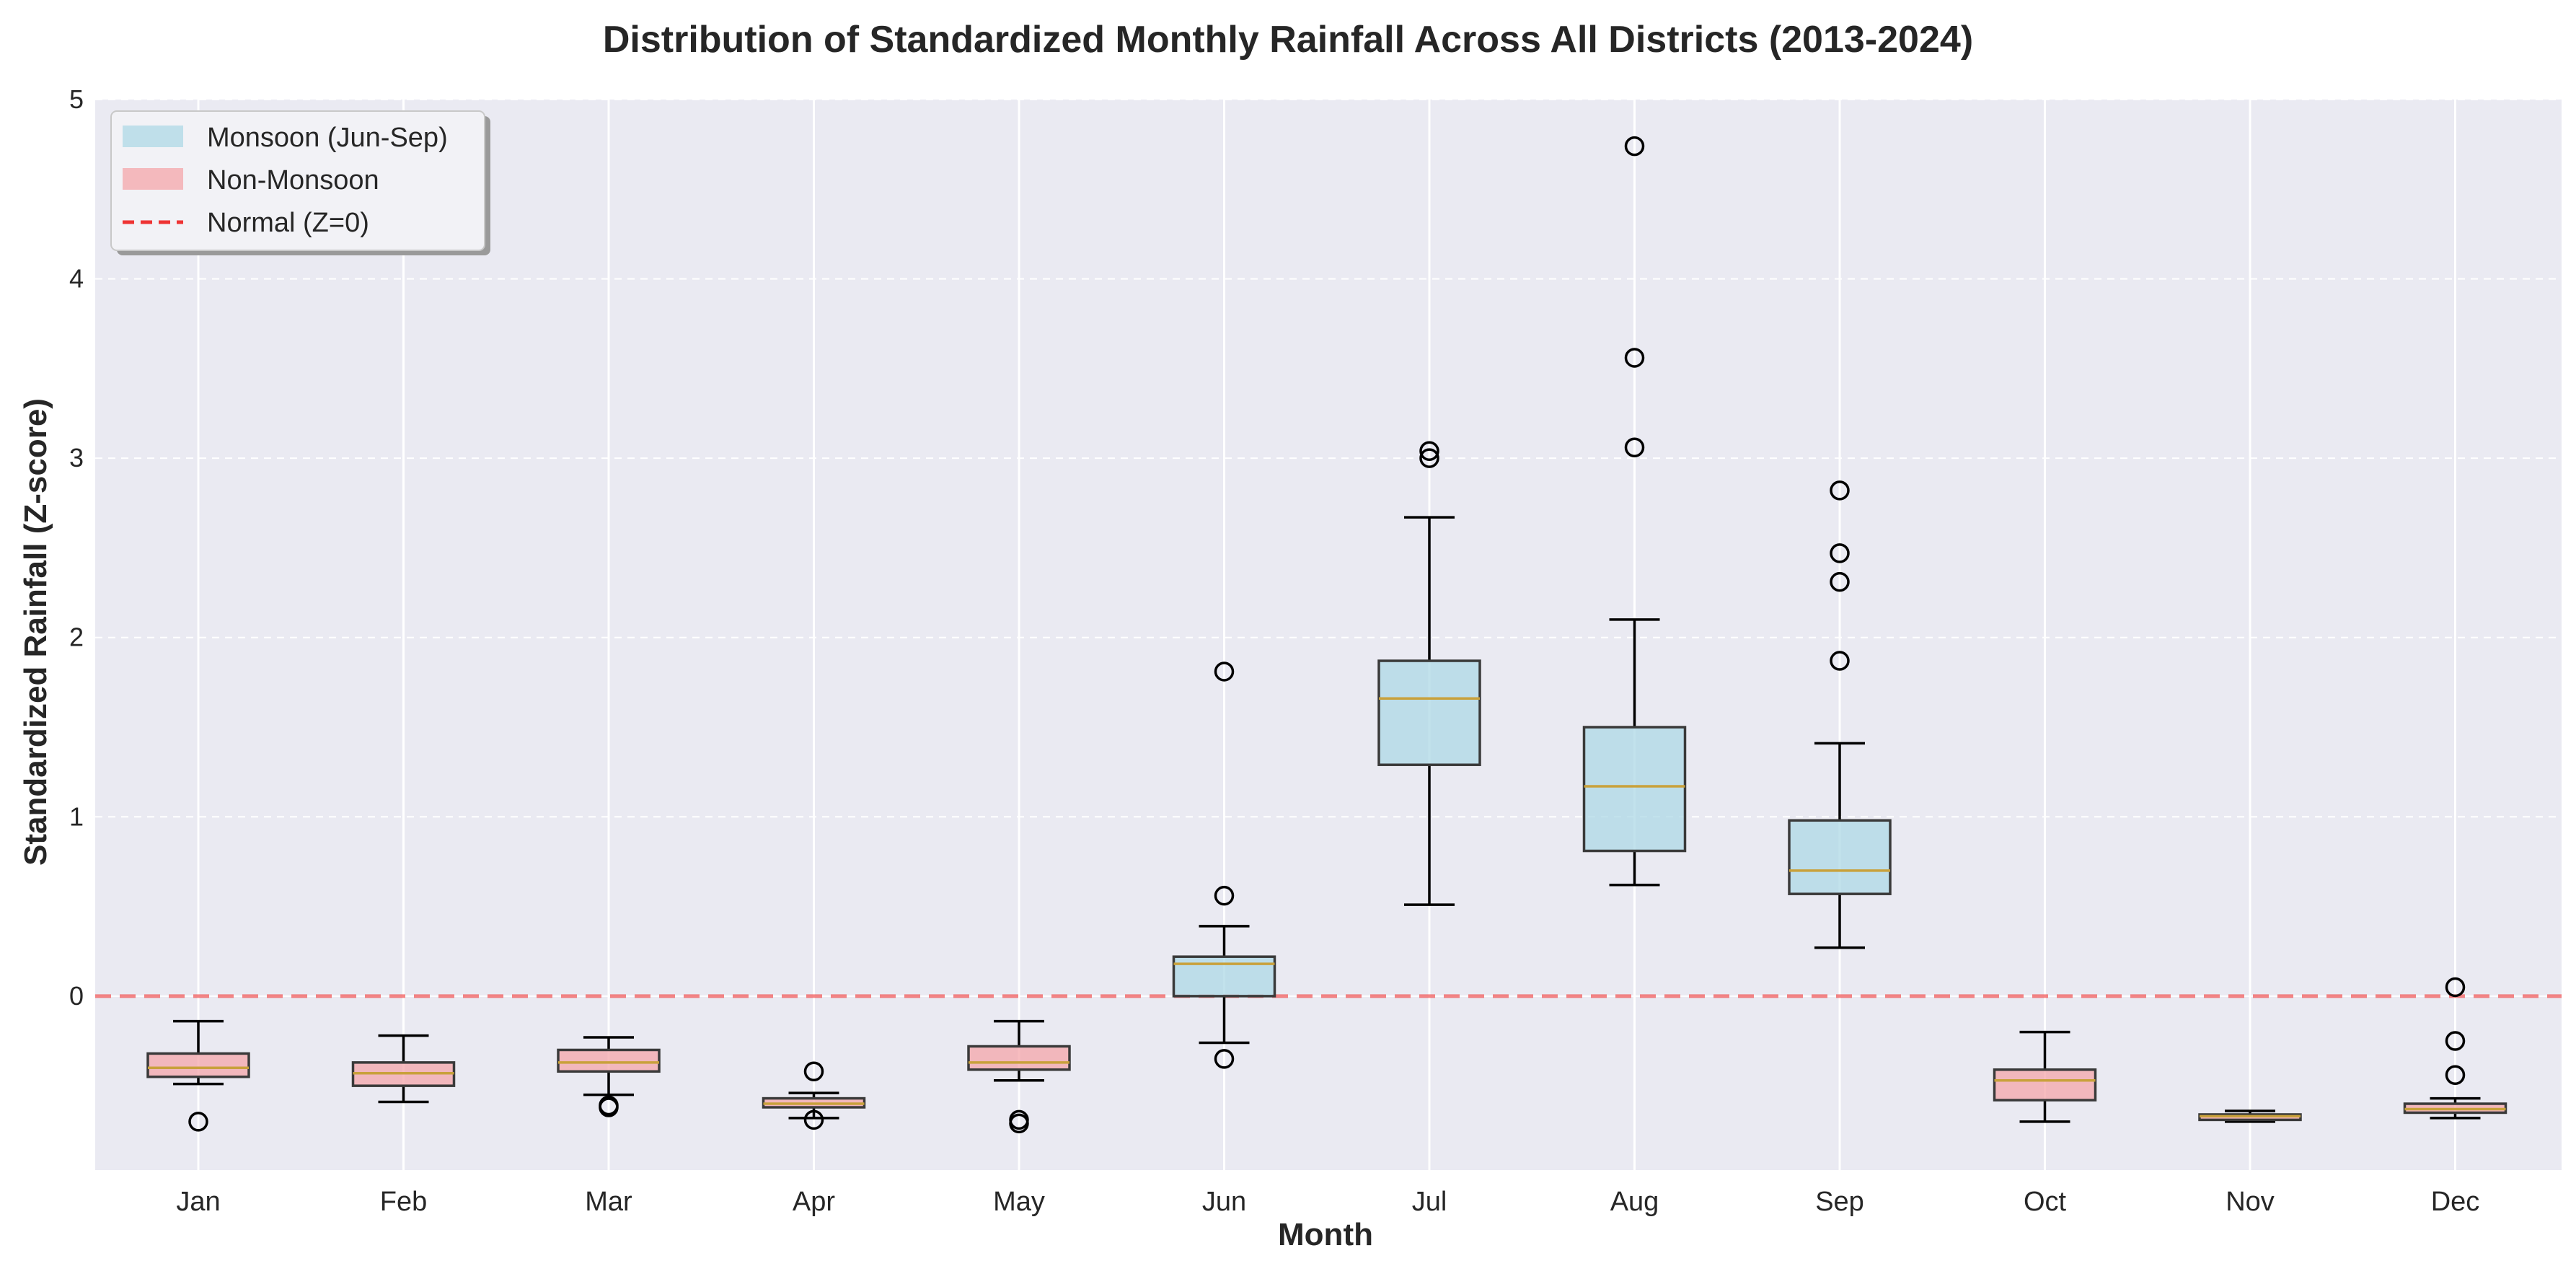 The width and height of the screenshot is (2576, 1279). Describe the element at coordinates (327, 138) in the screenshot. I see `legend-label: Monsoon (Jun-Sep)` at that location.